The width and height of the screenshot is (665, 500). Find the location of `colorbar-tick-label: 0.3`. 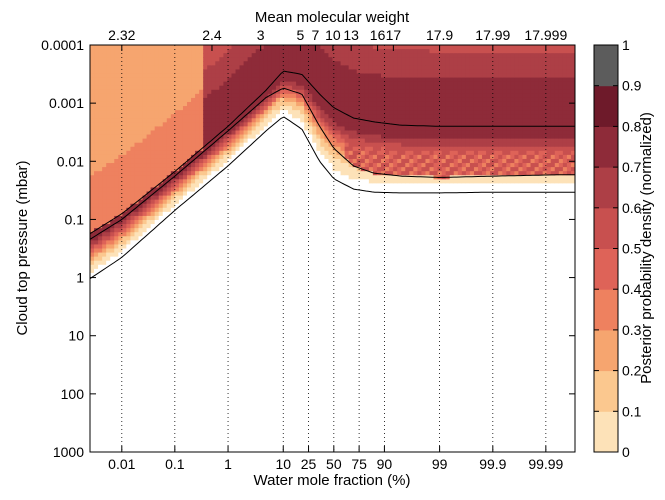

colorbar-tick-label: 0.3 is located at coordinates (632, 330).